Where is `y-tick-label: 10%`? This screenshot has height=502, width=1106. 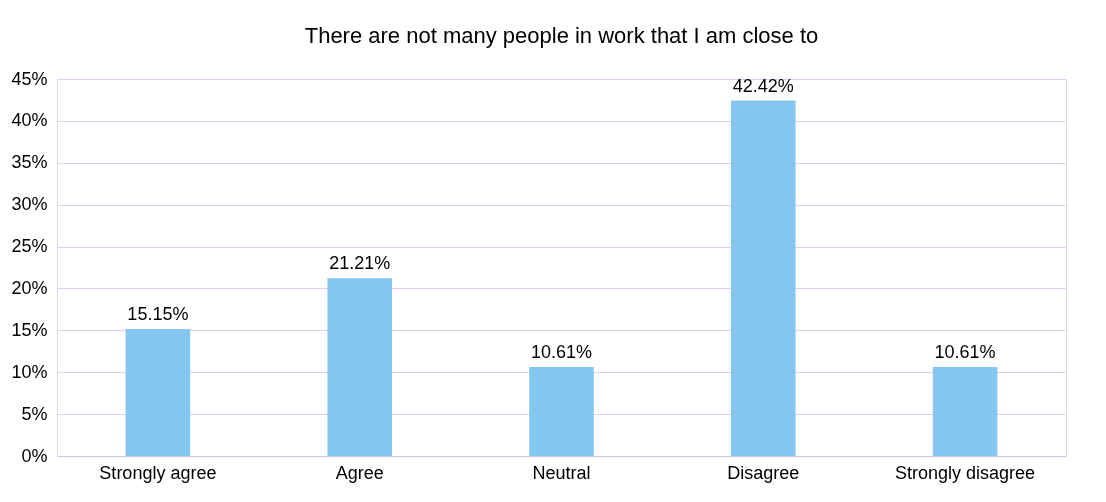 y-tick-label: 10% is located at coordinates (29, 371).